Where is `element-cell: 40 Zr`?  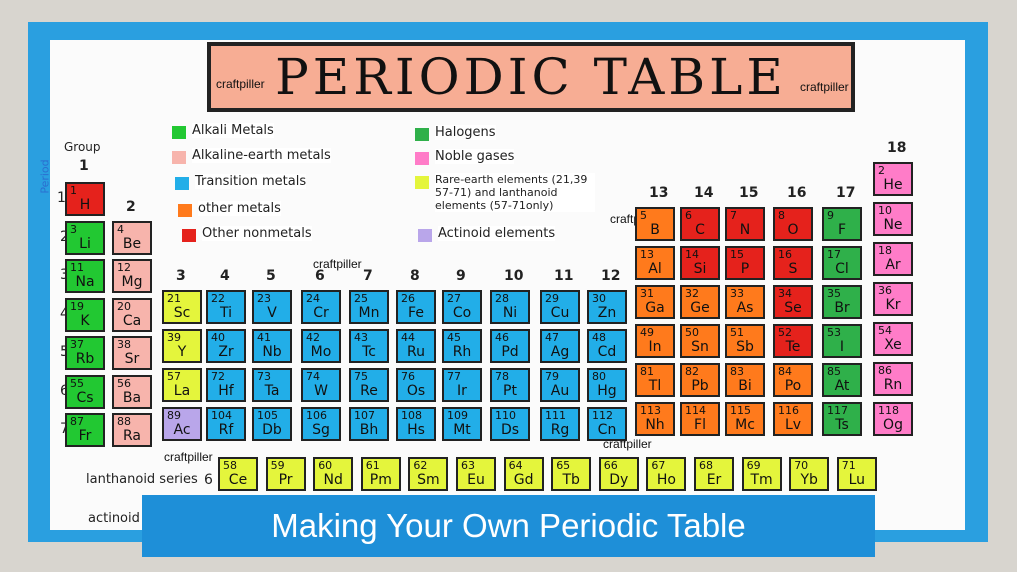
element-cell: 40 Zr is located at coordinates (226, 346).